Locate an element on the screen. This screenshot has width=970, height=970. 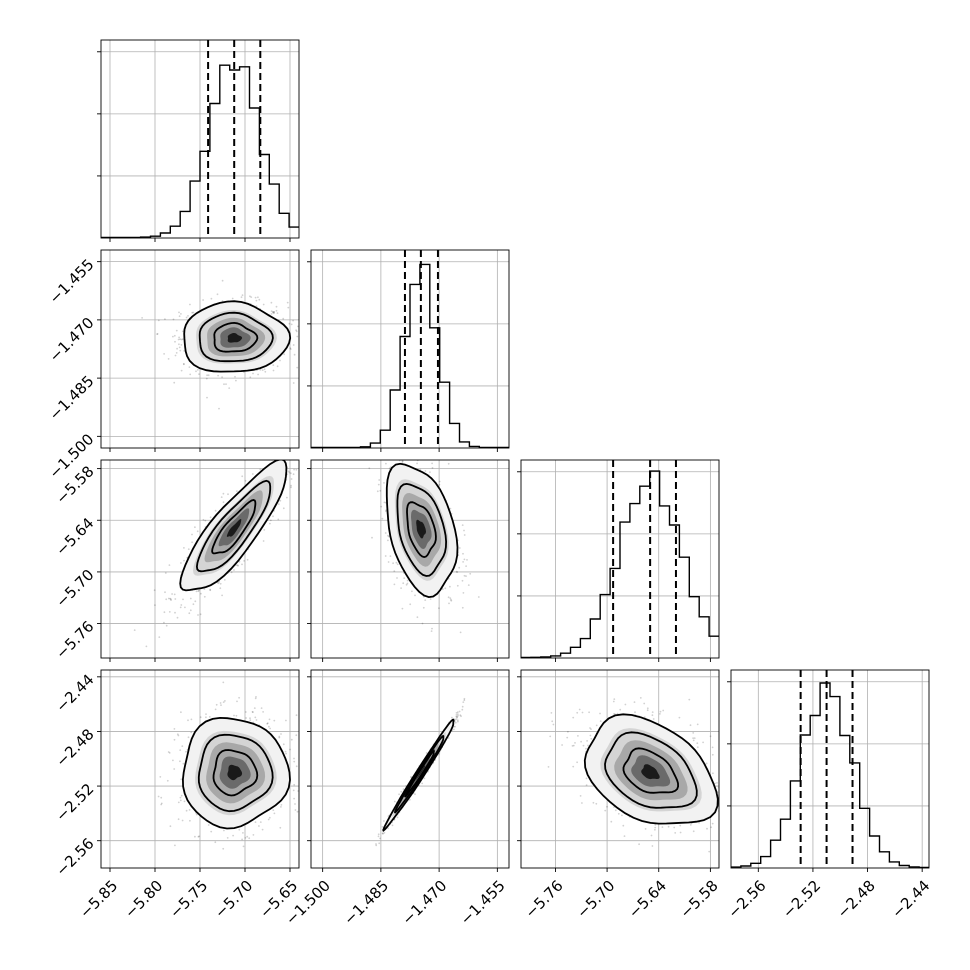
density-fill is located at coordinates (235, 338).